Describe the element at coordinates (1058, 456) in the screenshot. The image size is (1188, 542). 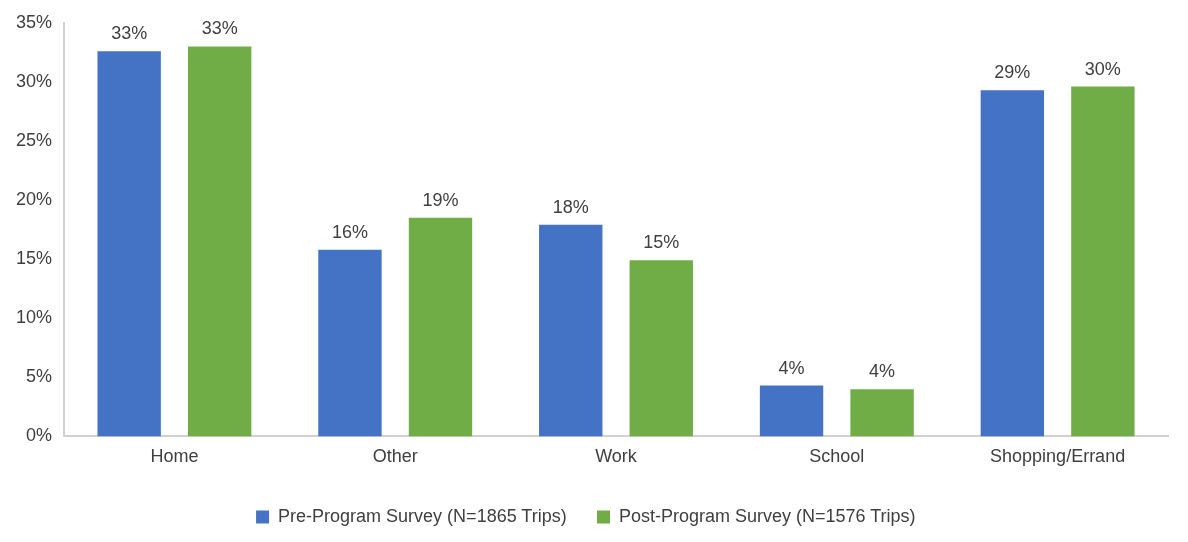
I see `x-tick-label: Shopping/Errand` at that location.